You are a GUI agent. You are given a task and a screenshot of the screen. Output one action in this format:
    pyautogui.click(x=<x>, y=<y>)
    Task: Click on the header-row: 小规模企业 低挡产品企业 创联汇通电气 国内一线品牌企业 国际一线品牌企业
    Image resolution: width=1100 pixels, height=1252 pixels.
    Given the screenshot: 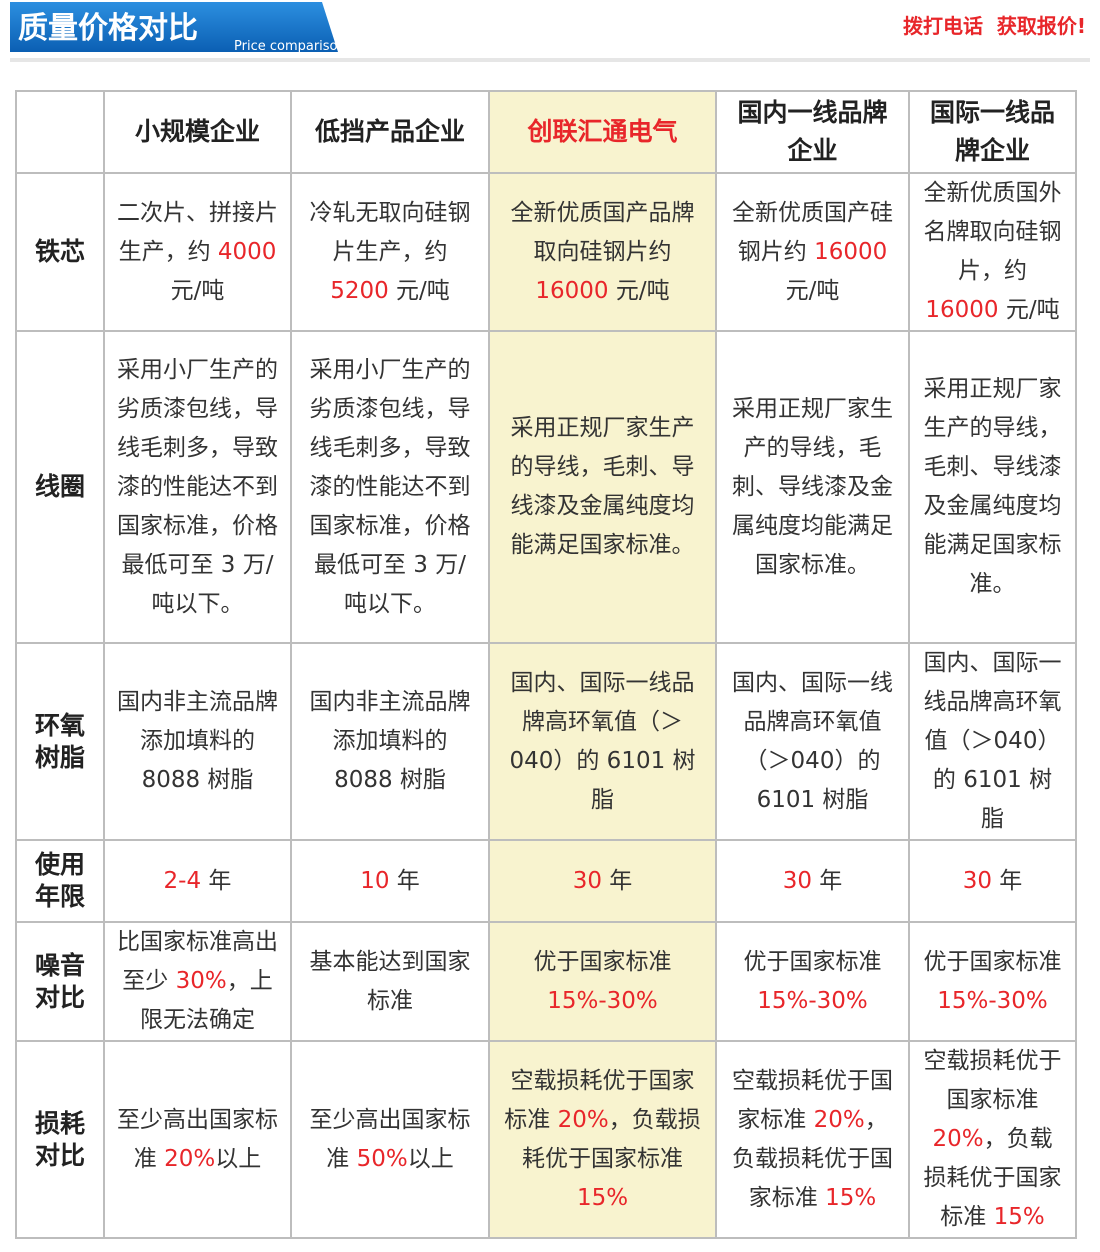 What is the action you would take?
    pyautogui.click(x=546, y=132)
    